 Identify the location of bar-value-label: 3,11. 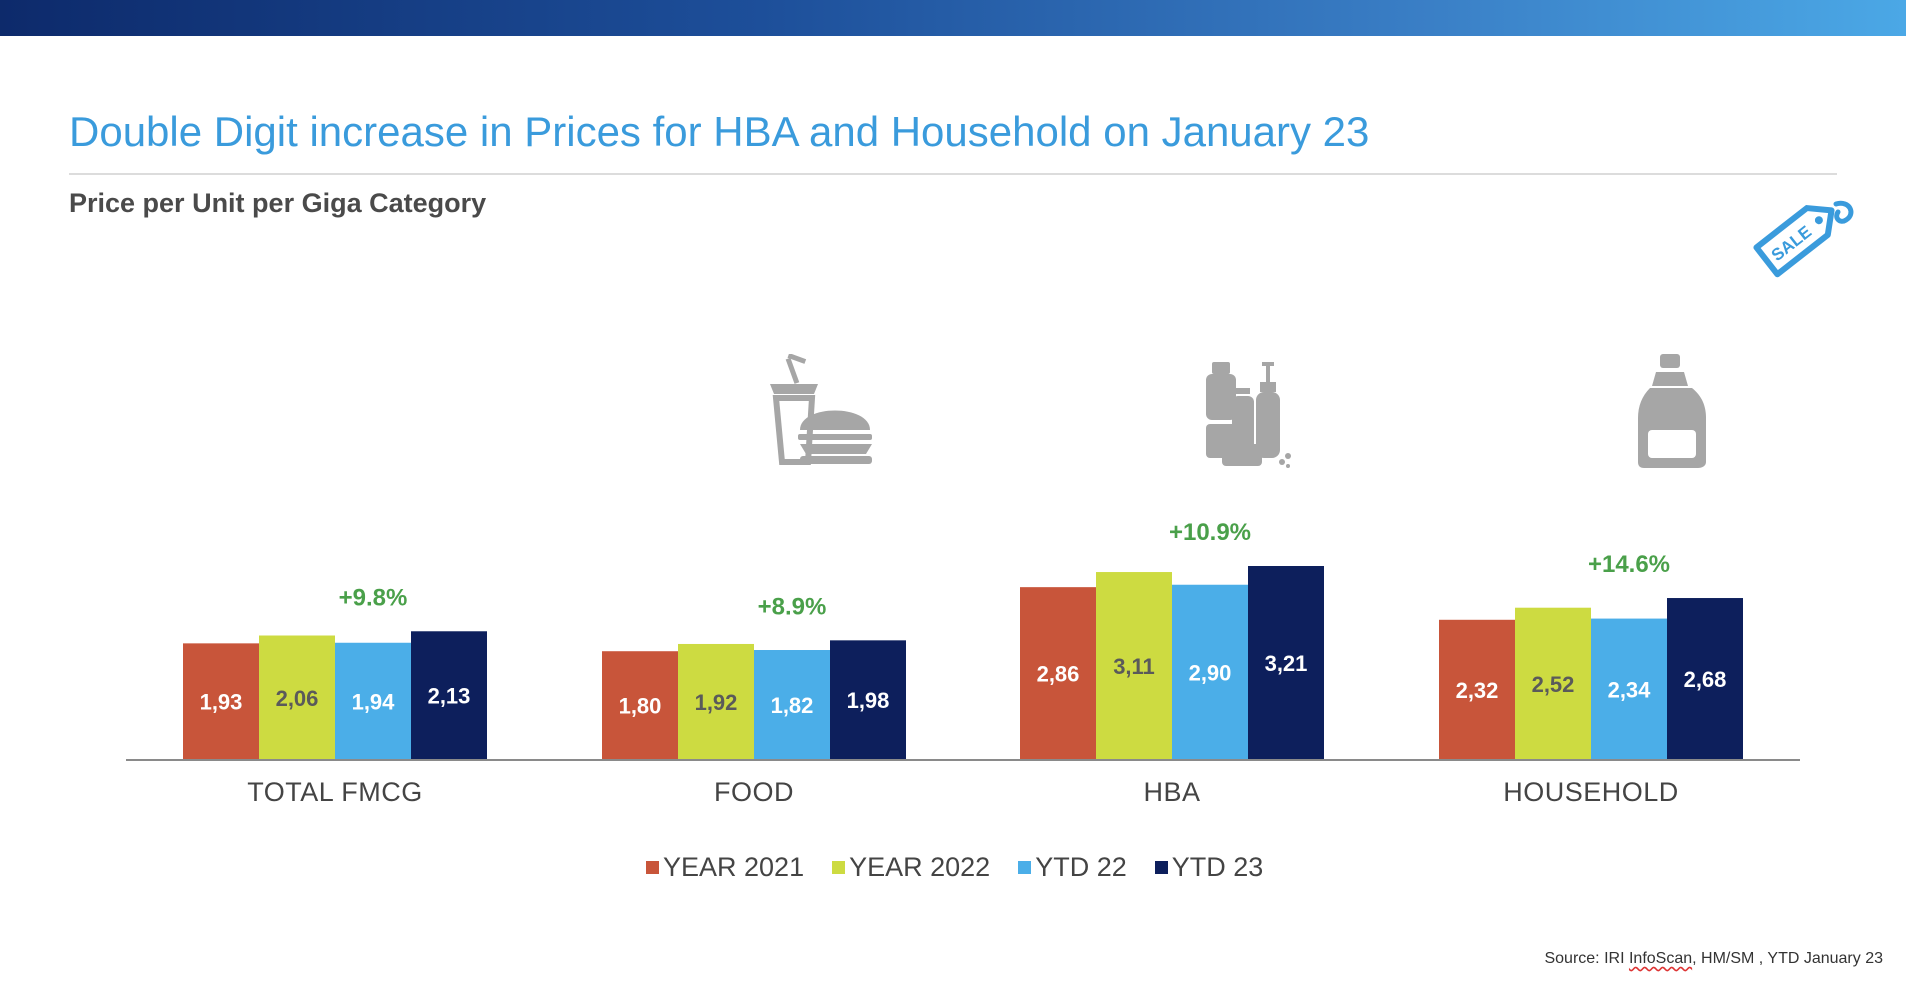
(1134, 666).